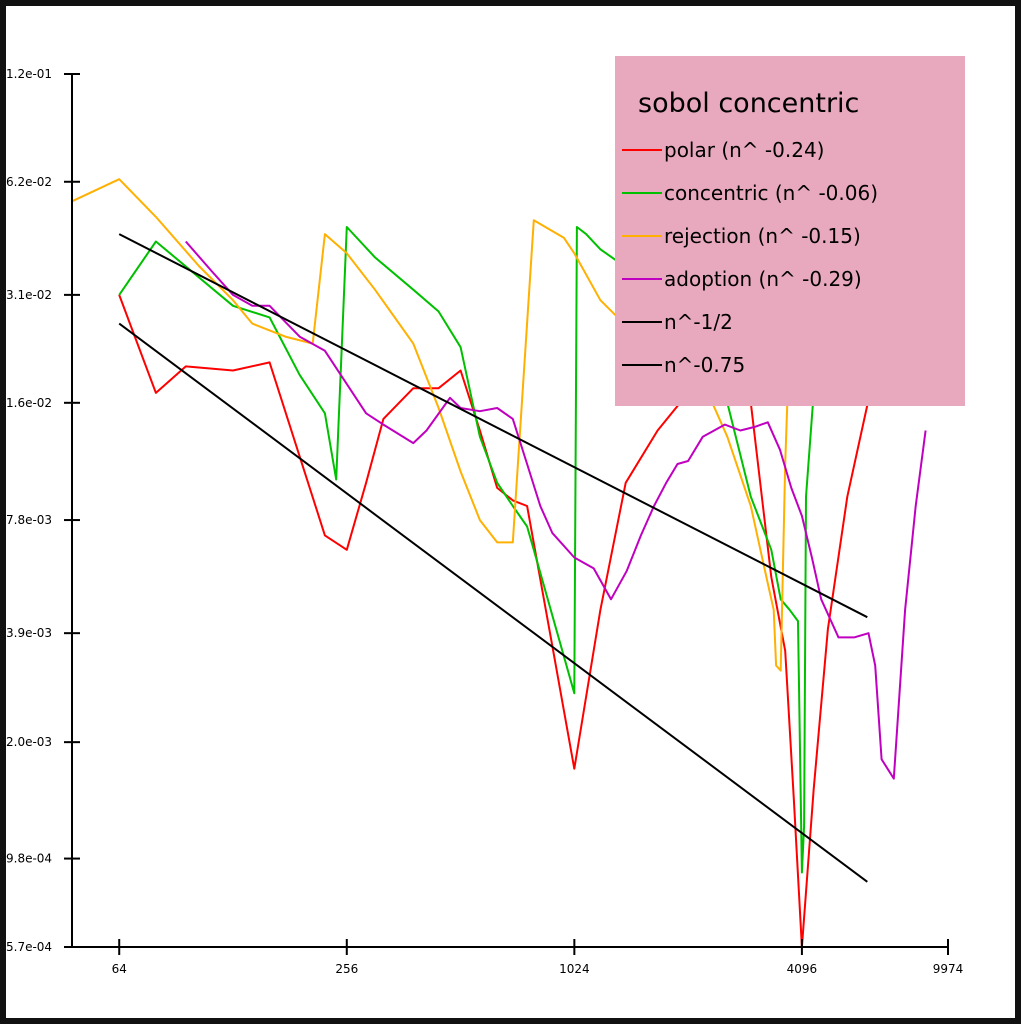 The width and height of the screenshot is (1021, 1024). What do you see at coordinates (762, 236) in the screenshot?
I see `legend-label-rejection-n-0-15: rejection (n^ -0.15)` at bounding box center [762, 236].